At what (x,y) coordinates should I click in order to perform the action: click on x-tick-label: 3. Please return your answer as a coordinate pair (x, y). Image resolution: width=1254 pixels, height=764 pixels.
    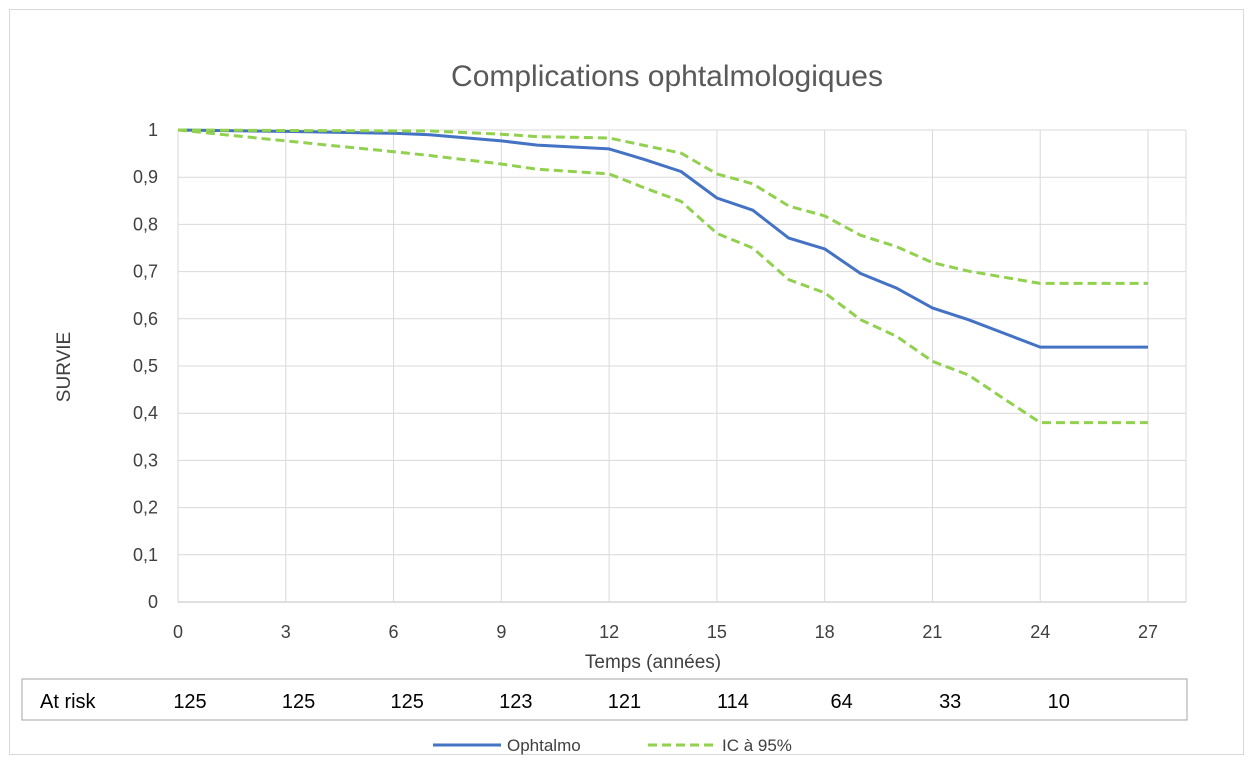
    Looking at the image, I should click on (286, 632).